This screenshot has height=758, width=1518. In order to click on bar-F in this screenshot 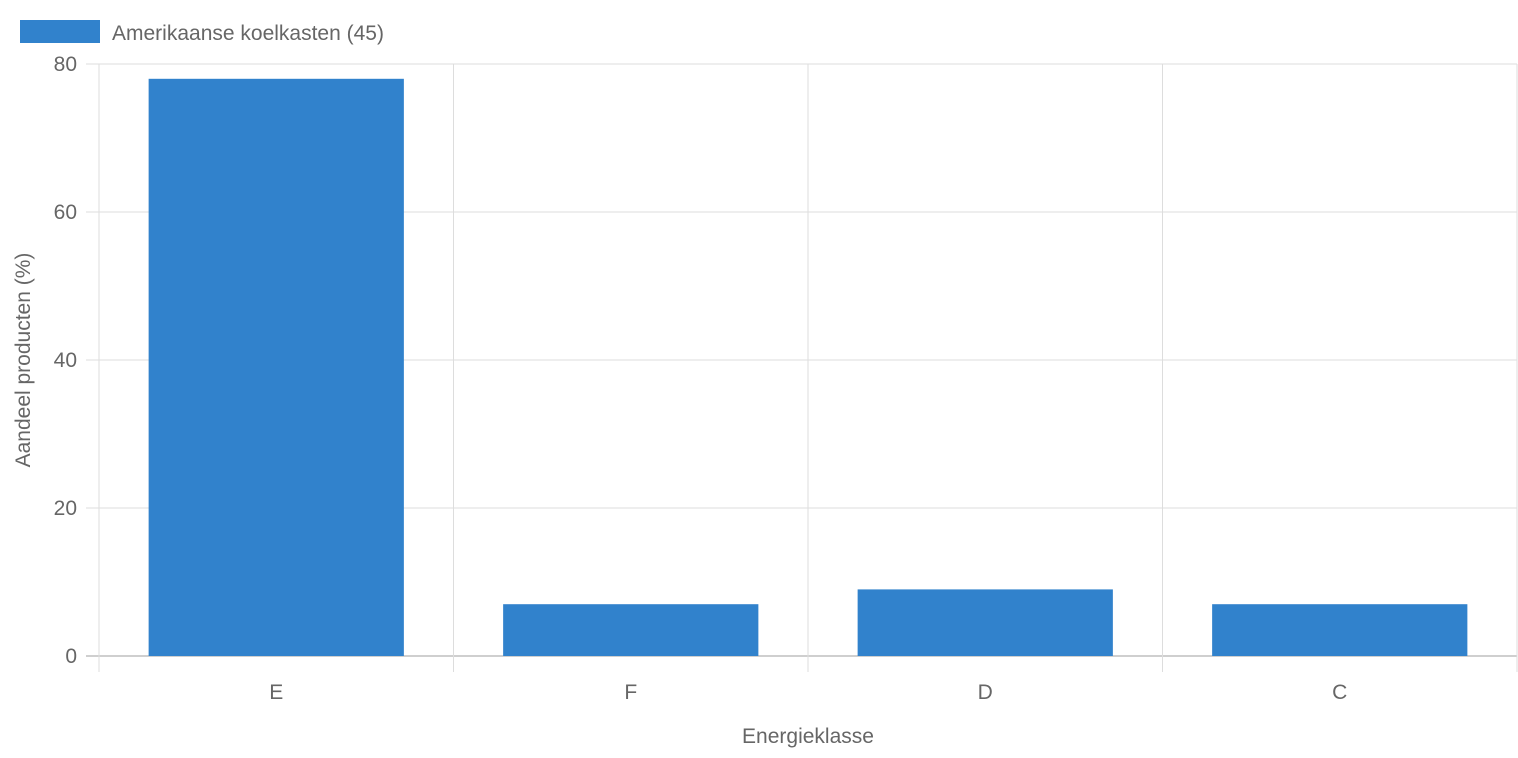, I will do `click(631, 630)`.